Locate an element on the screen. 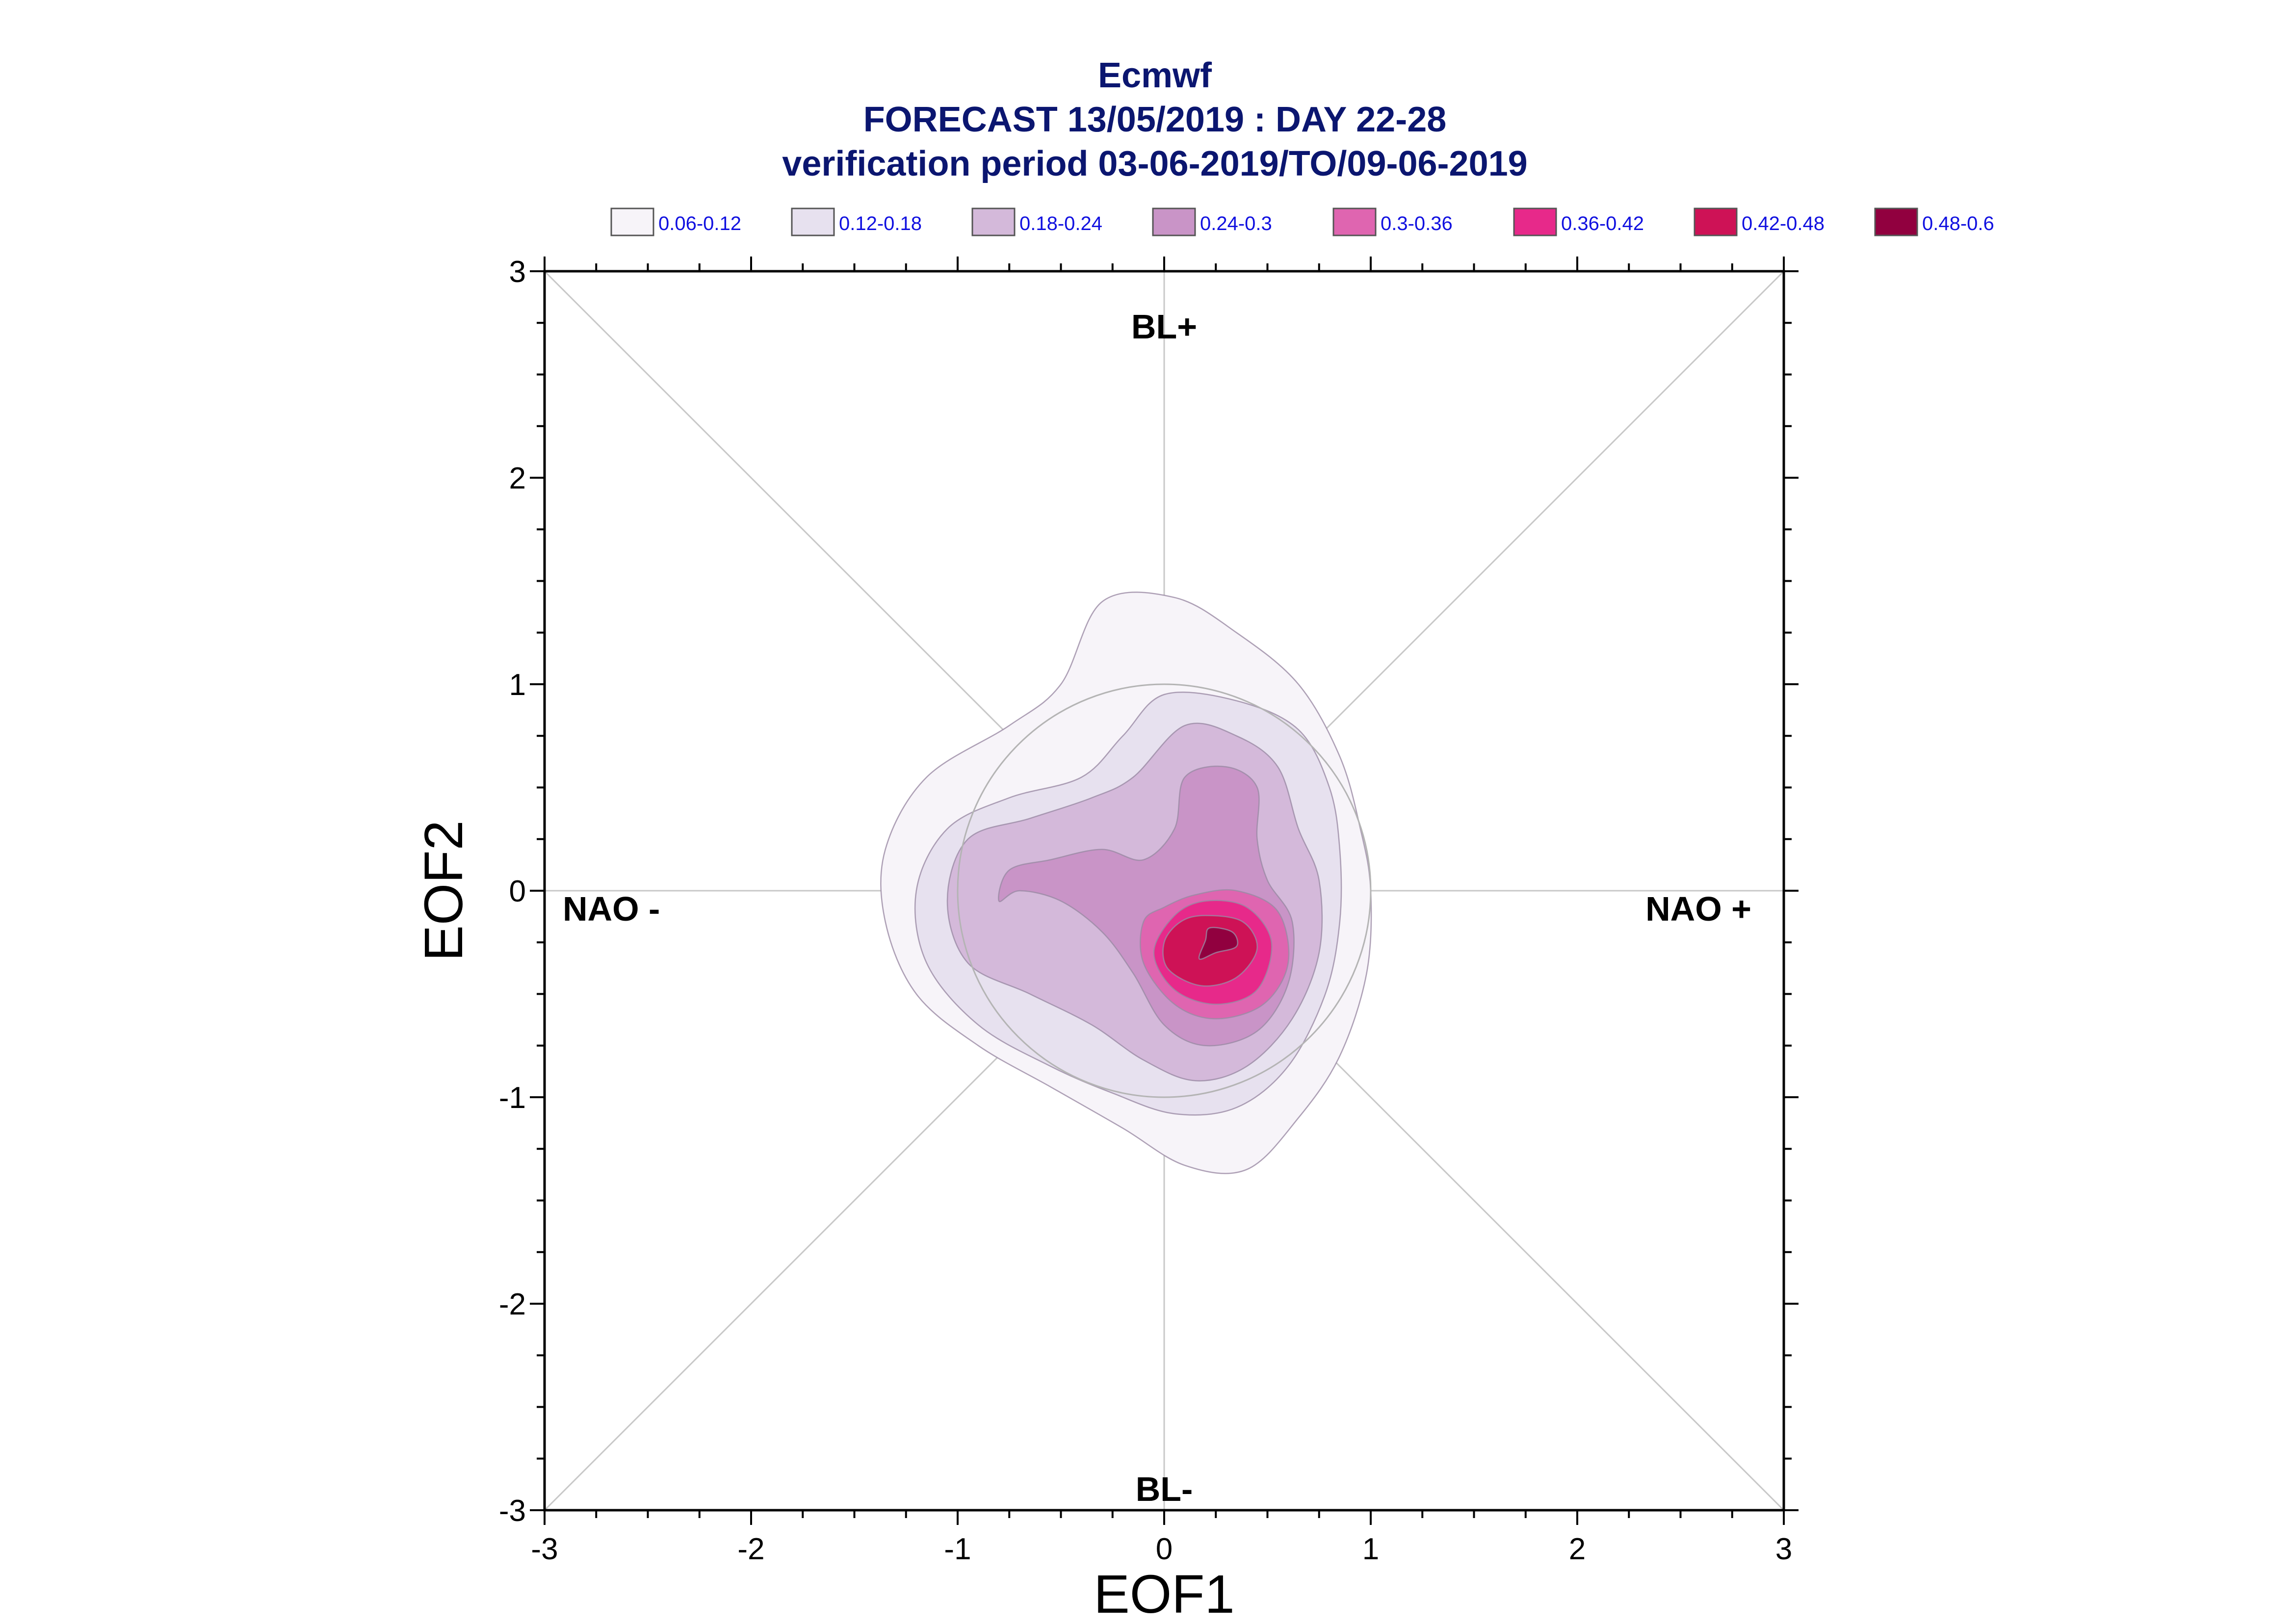 Image resolution: width=2295 pixels, height=1624 pixels. density-contours is located at coordinates (1126, 883).